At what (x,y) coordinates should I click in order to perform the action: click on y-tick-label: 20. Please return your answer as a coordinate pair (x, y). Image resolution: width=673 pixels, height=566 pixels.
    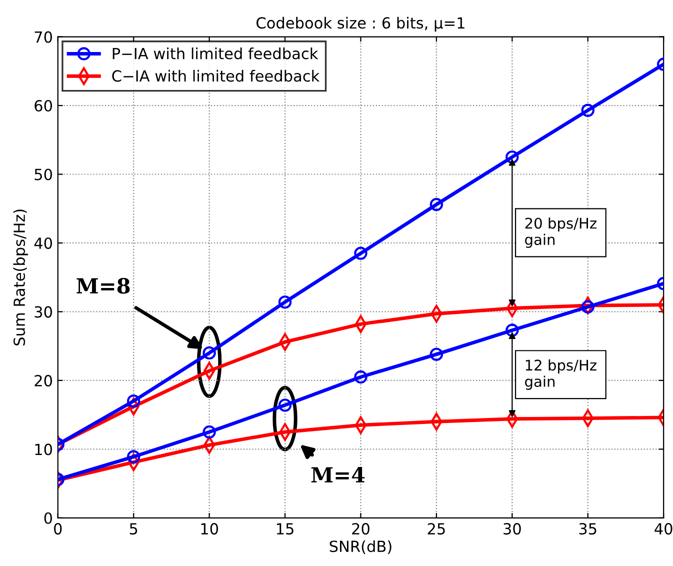
    Looking at the image, I should click on (43, 380).